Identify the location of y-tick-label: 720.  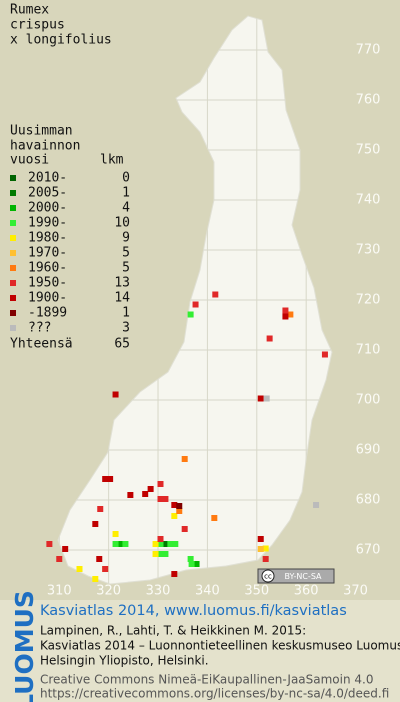
(368, 300).